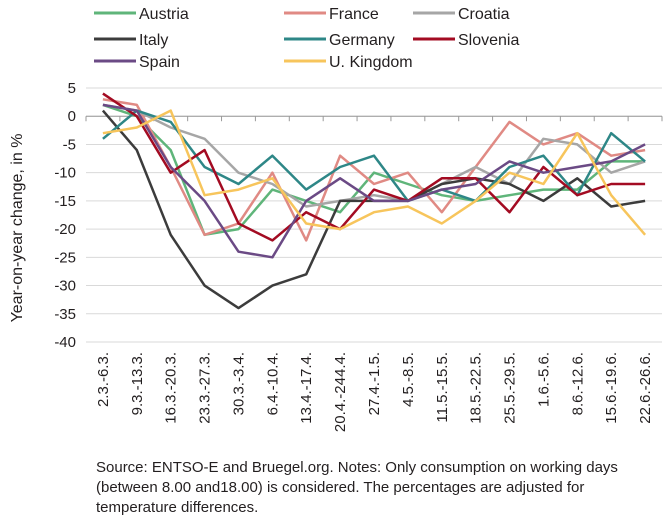  I want to click on y-tick-label: -10, so click(65, 173).